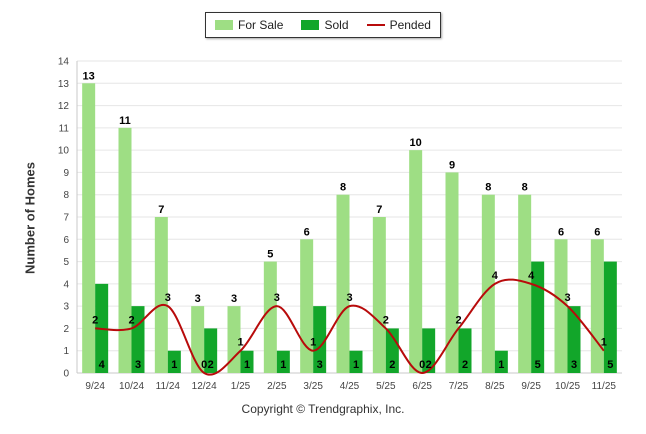 The image size is (646, 434). Describe the element at coordinates (64, 151) in the screenshot. I see `y-tick-label: 10` at that location.